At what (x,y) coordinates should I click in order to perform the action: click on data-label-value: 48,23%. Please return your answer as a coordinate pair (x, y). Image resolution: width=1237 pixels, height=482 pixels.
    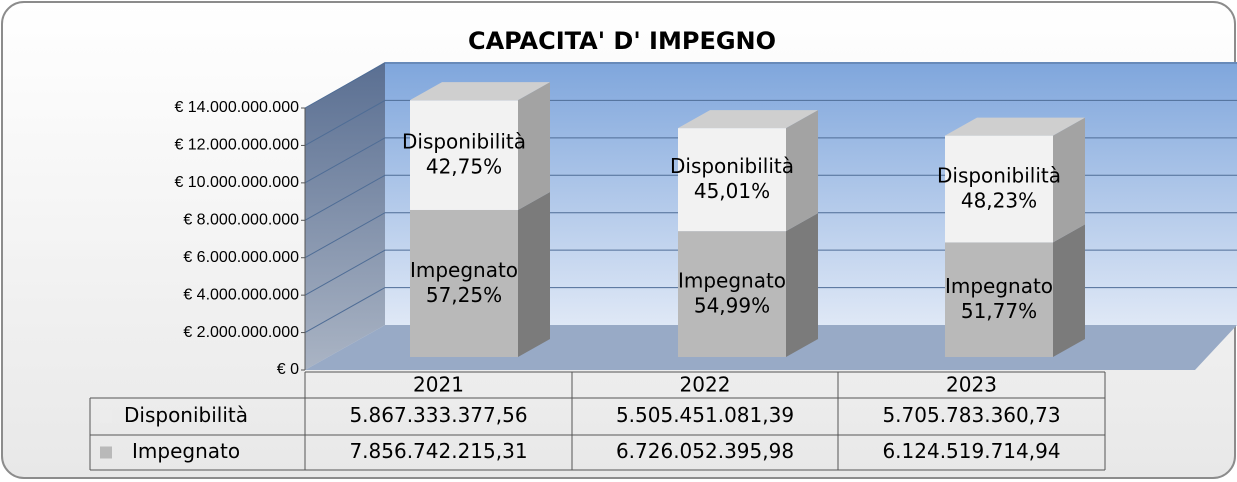
    Looking at the image, I should click on (999, 200).